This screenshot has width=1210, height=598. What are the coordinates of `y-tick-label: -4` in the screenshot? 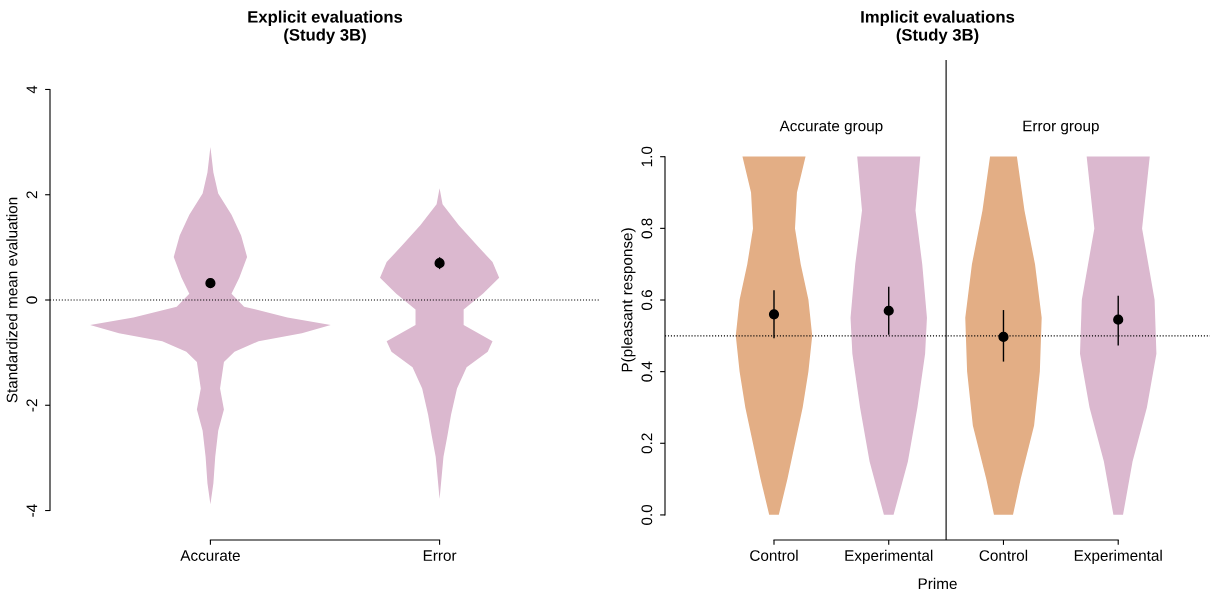 It's located at (32, 510).